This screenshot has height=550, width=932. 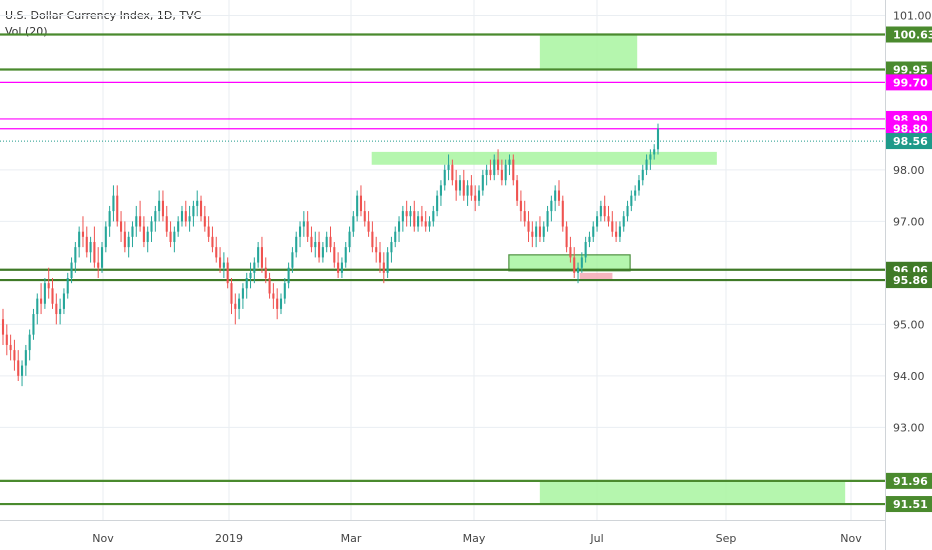 What do you see at coordinates (909, 427) in the screenshot?
I see `price-axis-tick-label: 93.00` at bounding box center [909, 427].